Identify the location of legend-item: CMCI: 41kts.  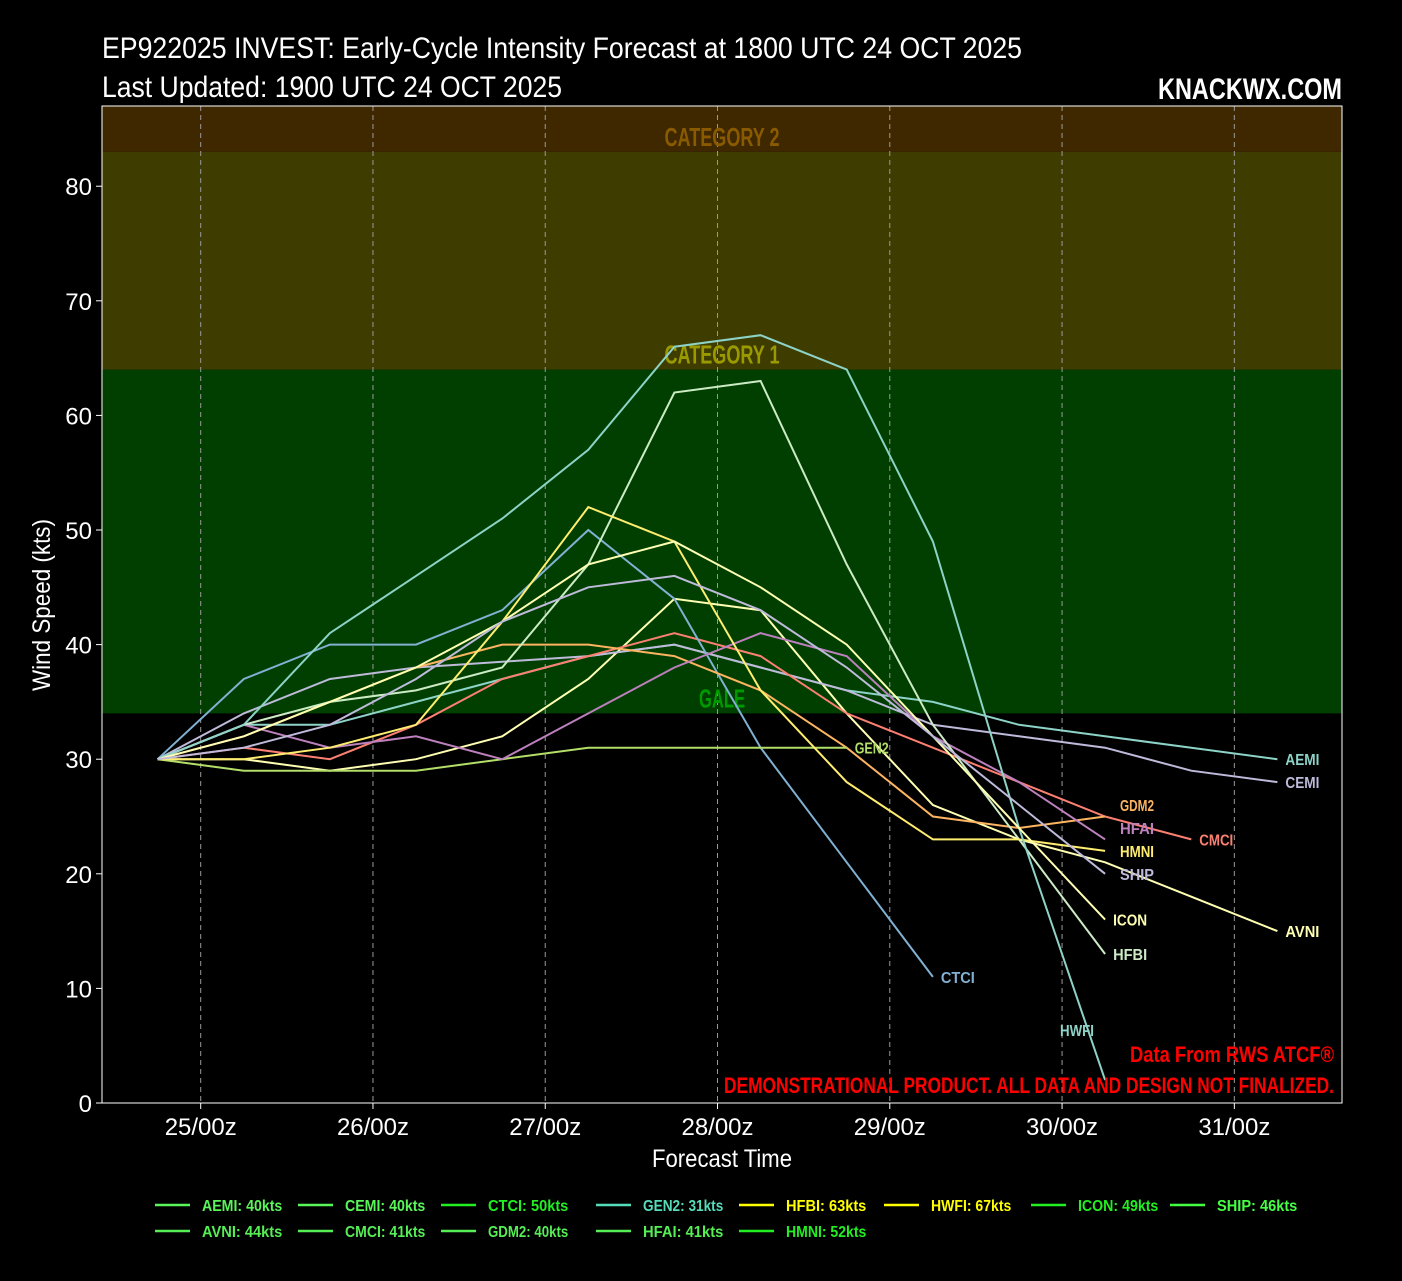
(361, 1232).